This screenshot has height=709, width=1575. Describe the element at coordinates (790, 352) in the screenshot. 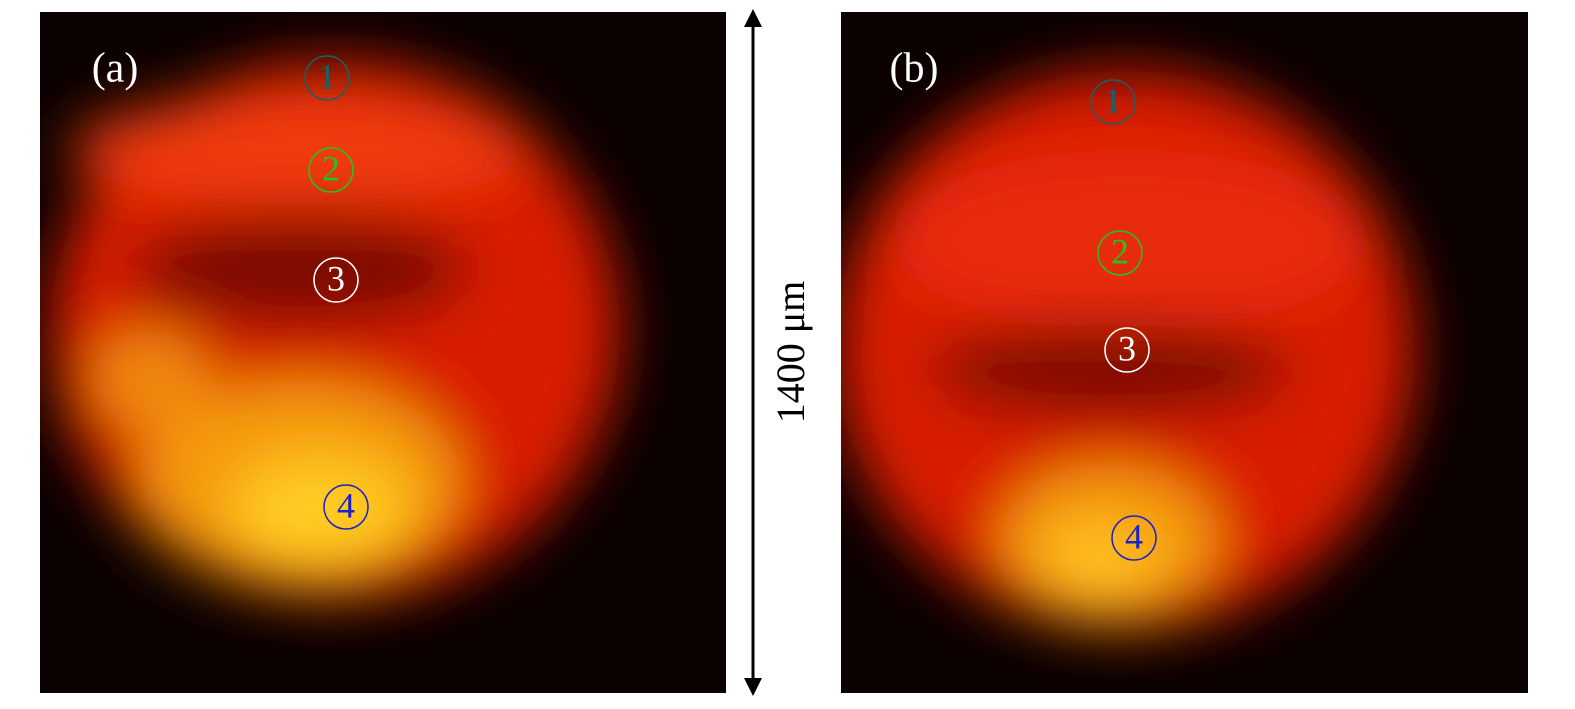

I see `scale-label: 1400 μm` at that location.